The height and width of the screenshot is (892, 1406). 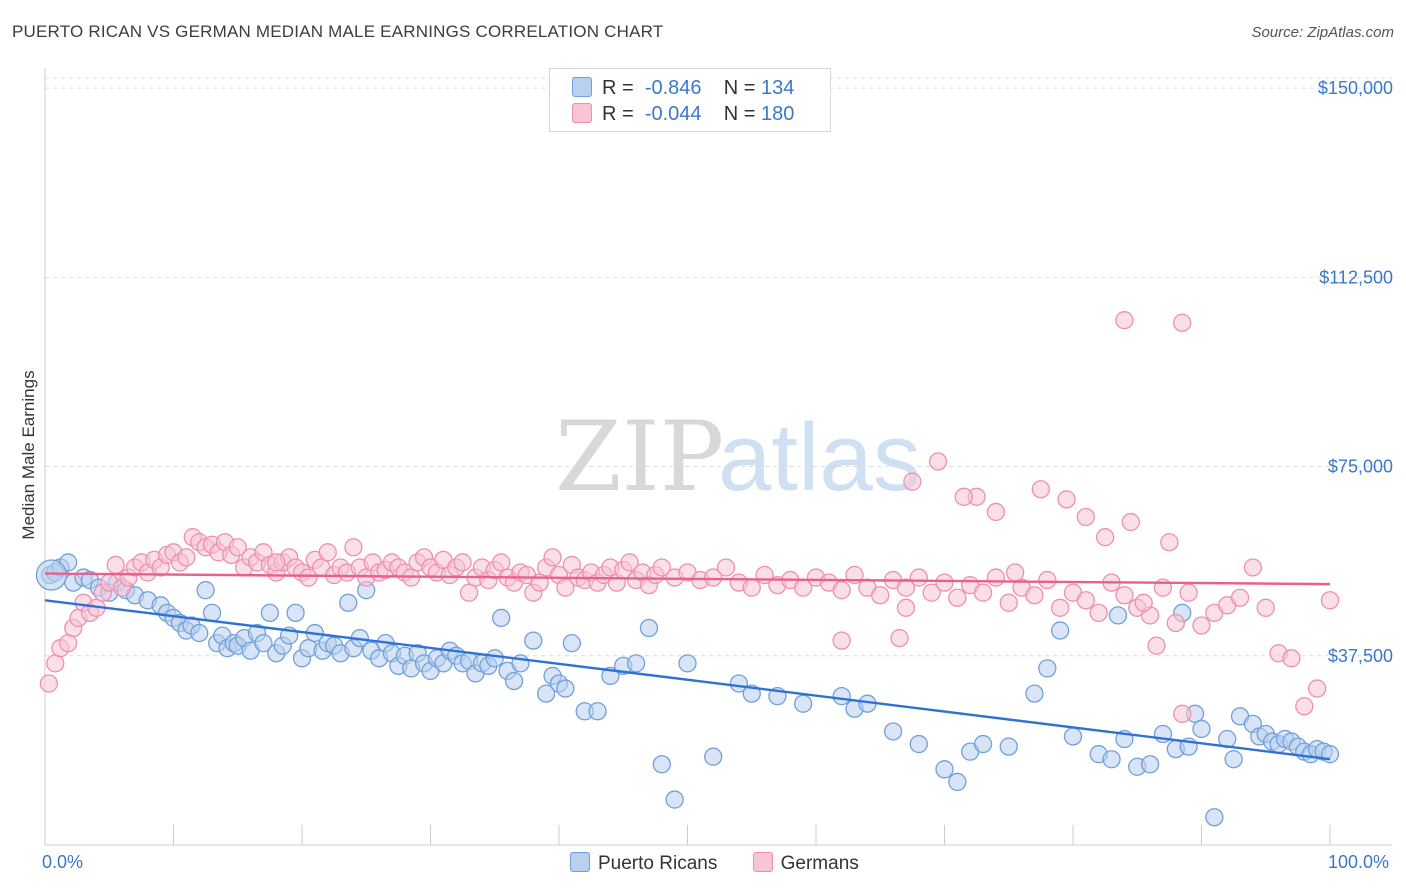 What do you see at coordinates (1355, 372) in the screenshot?
I see `y-tick-labels: $37,500 $75,000 $112,500 $150,000` at bounding box center [1355, 372].